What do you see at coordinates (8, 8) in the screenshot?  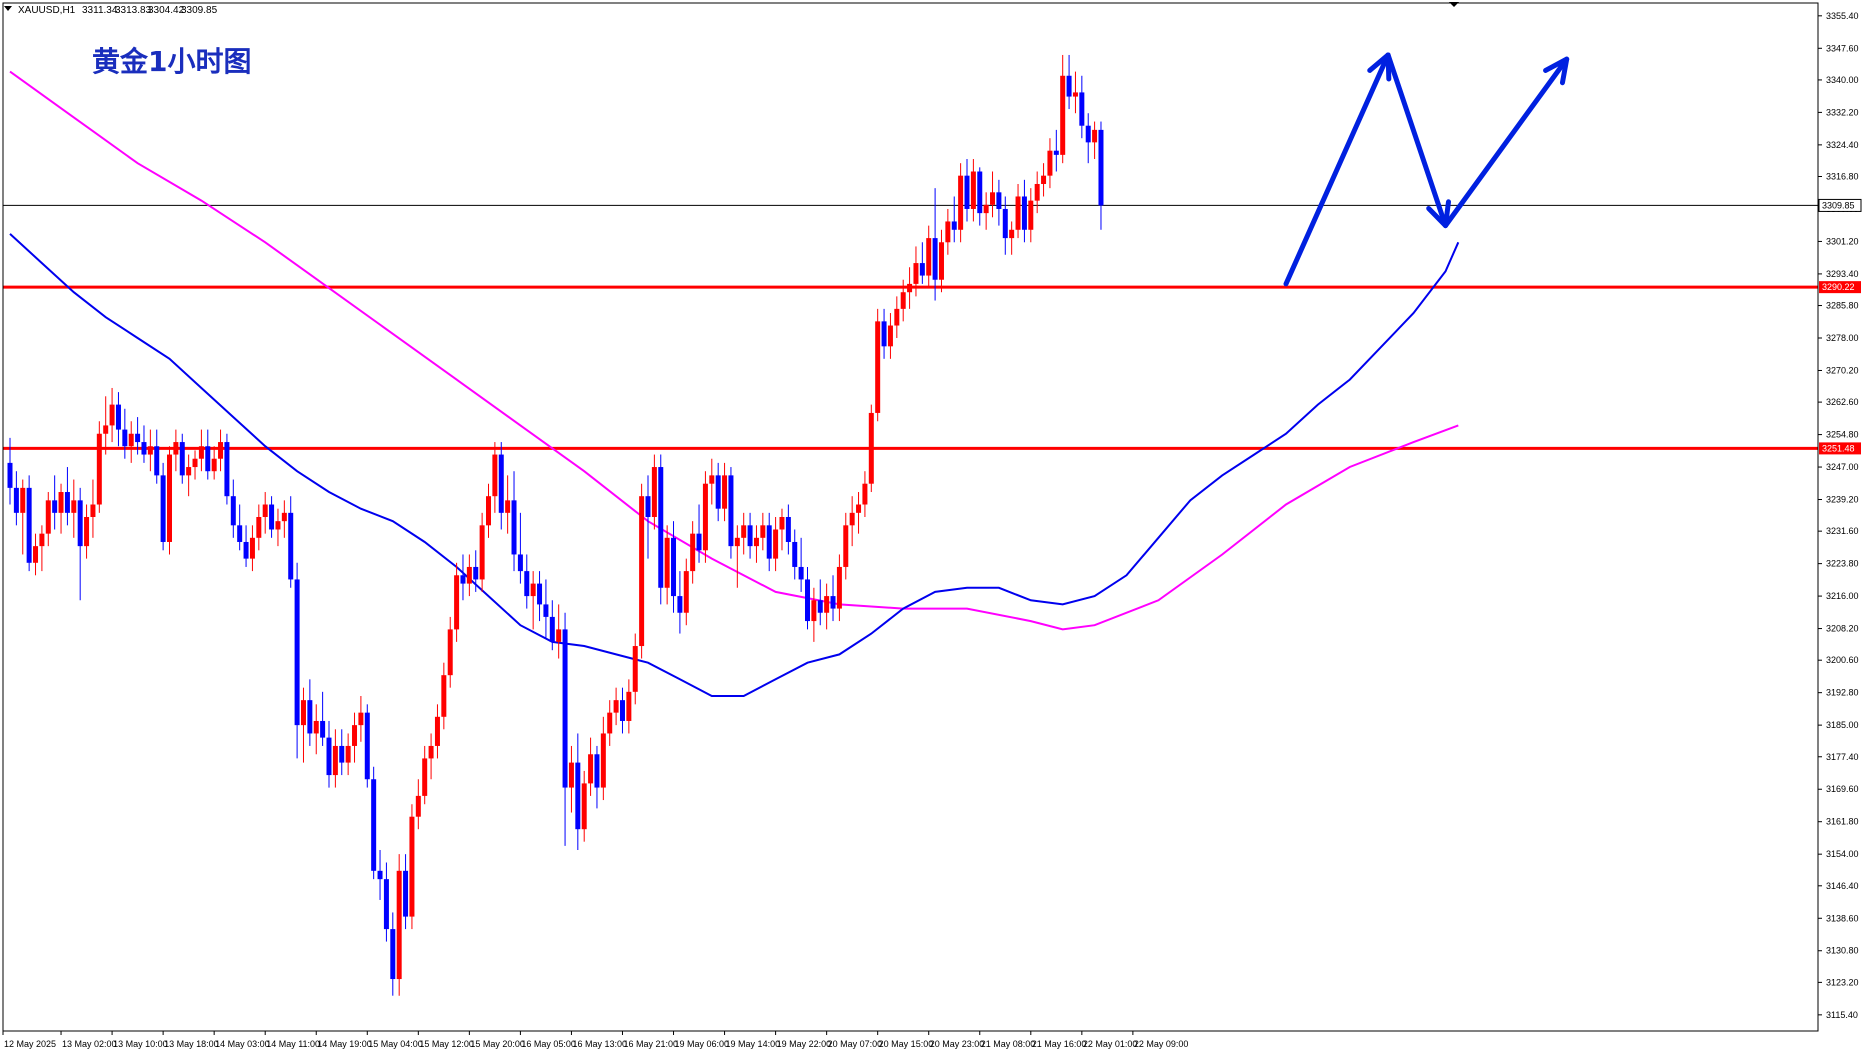 I see `chart-dropdown-icon` at bounding box center [8, 8].